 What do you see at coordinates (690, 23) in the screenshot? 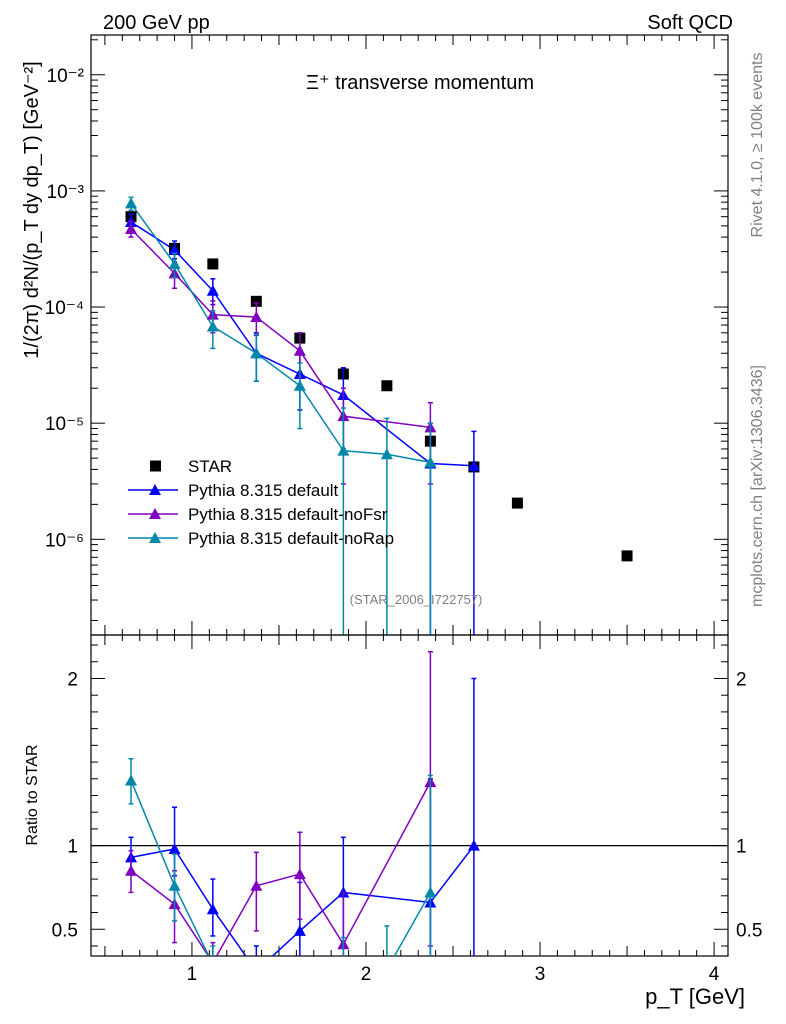
I see `header-right: Soft QCD` at bounding box center [690, 23].